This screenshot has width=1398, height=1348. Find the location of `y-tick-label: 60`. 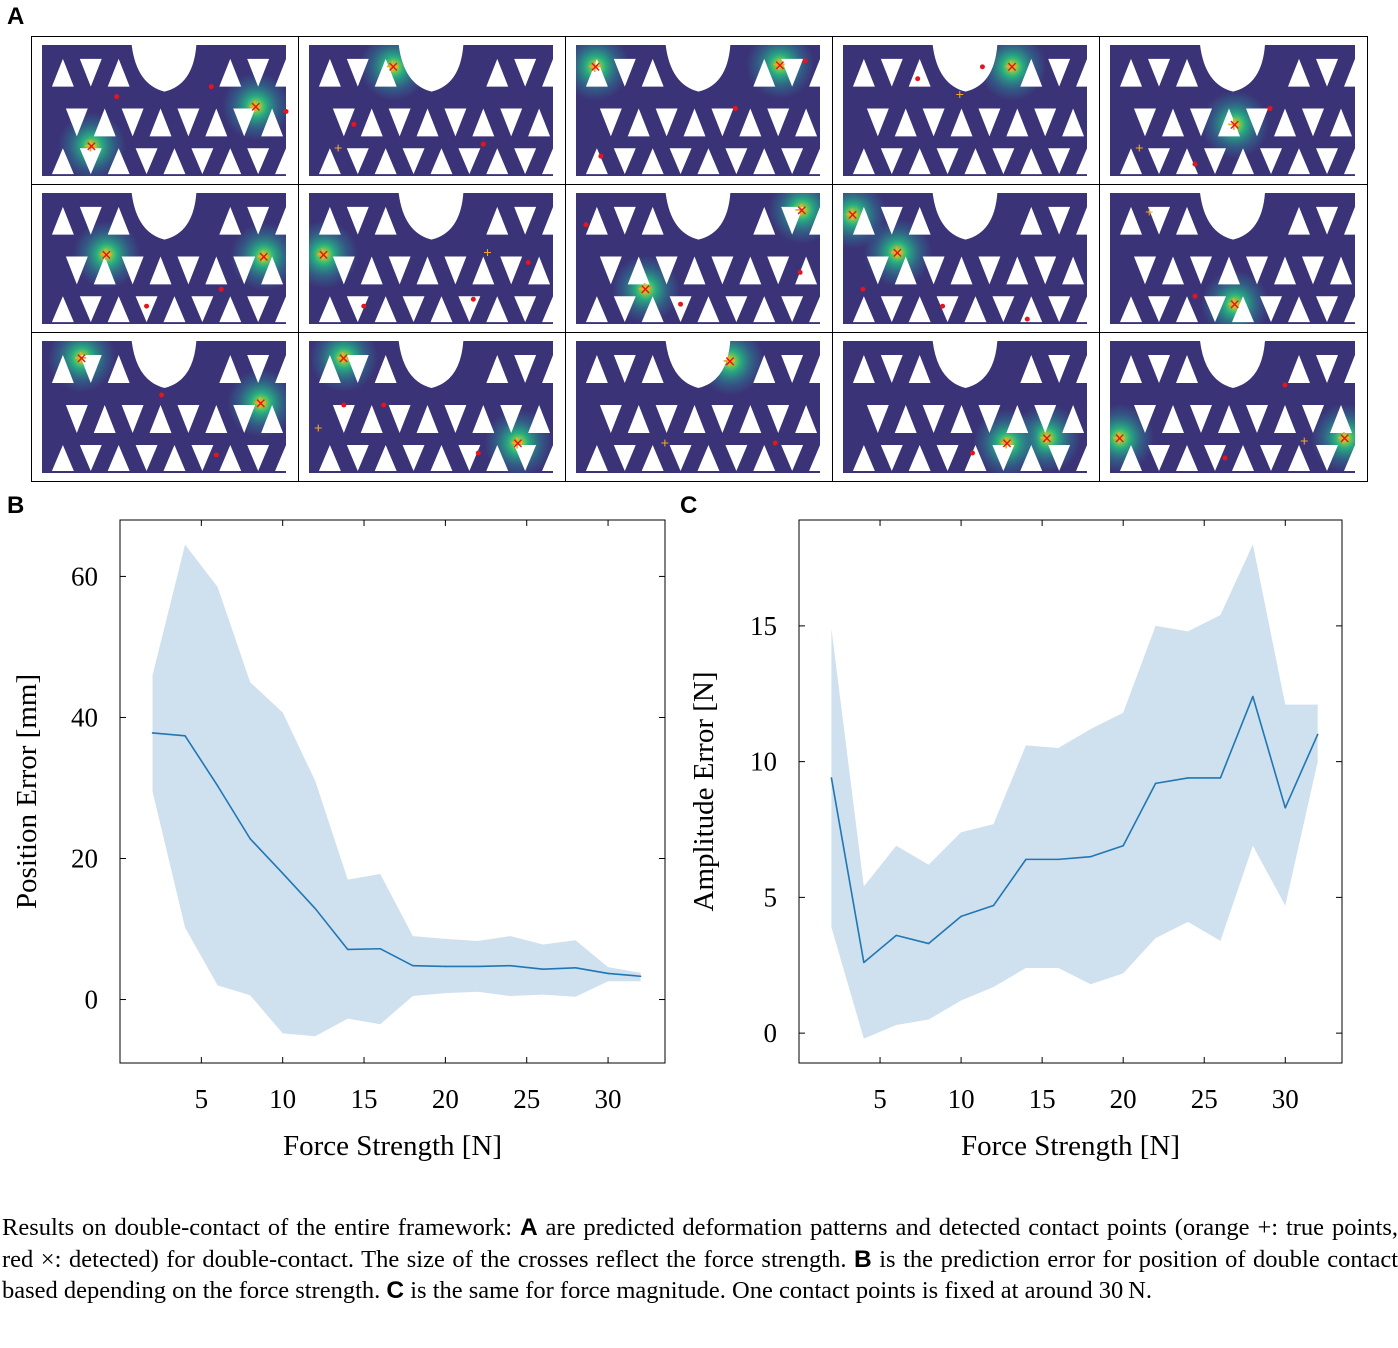

y-tick-label: 60 is located at coordinates (84, 576).